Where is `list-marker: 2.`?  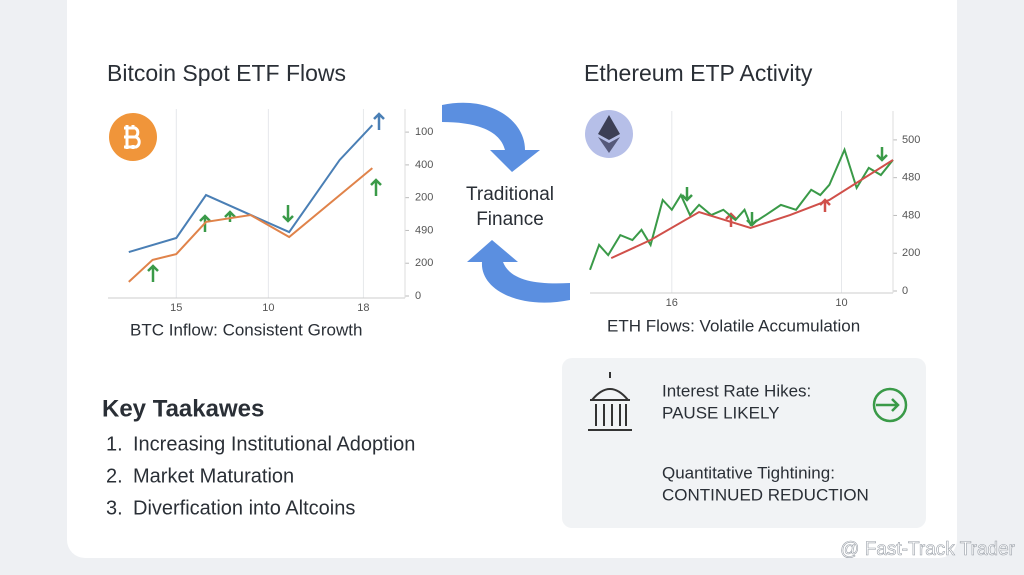
list-marker: 2. is located at coordinates (114, 476).